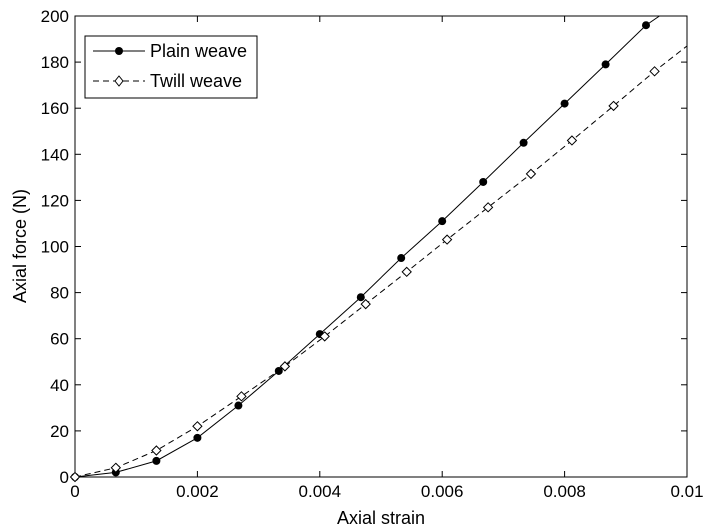 The height and width of the screenshot is (529, 710). What do you see at coordinates (119, 81) in the screenshot?
I see `legend-marker-twill-weave` at bounding box center [119, 81].